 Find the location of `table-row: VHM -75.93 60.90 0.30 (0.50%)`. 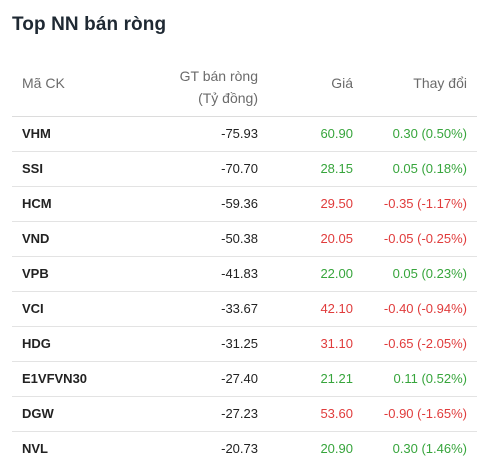

table-row: VHM -75.93 60.90 0.30 (0.50%) is located at coordinates (244, 134).